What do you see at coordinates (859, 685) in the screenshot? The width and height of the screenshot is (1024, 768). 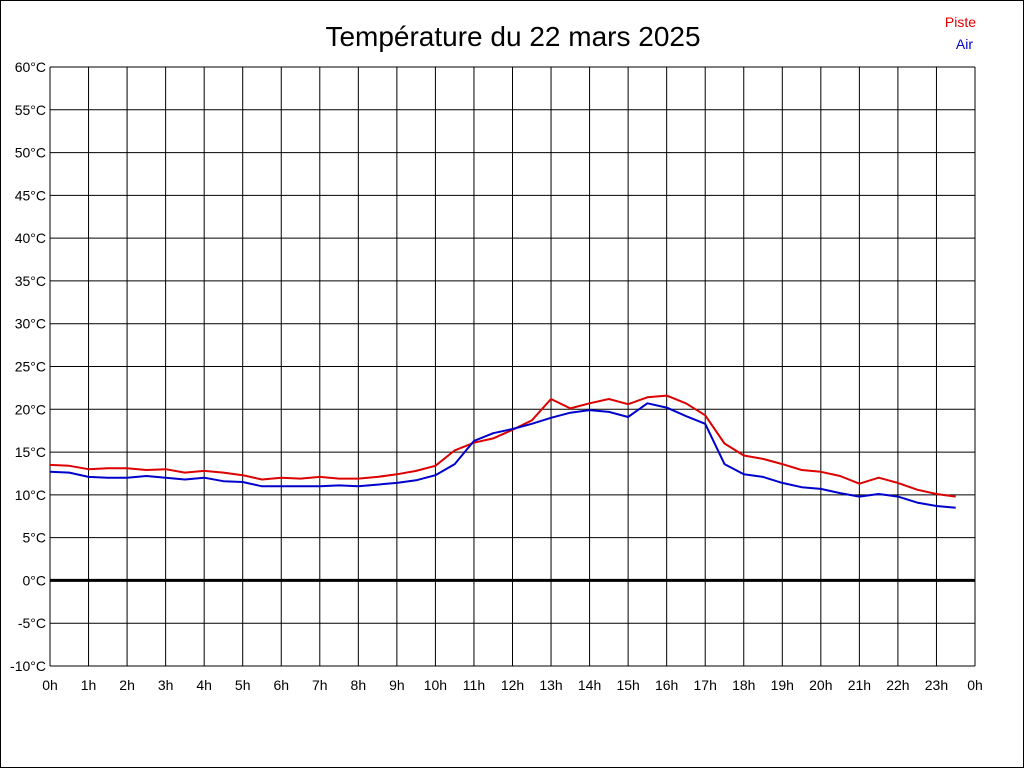 I see `x-tick-label: 21h` at bounding box center [859, 685].